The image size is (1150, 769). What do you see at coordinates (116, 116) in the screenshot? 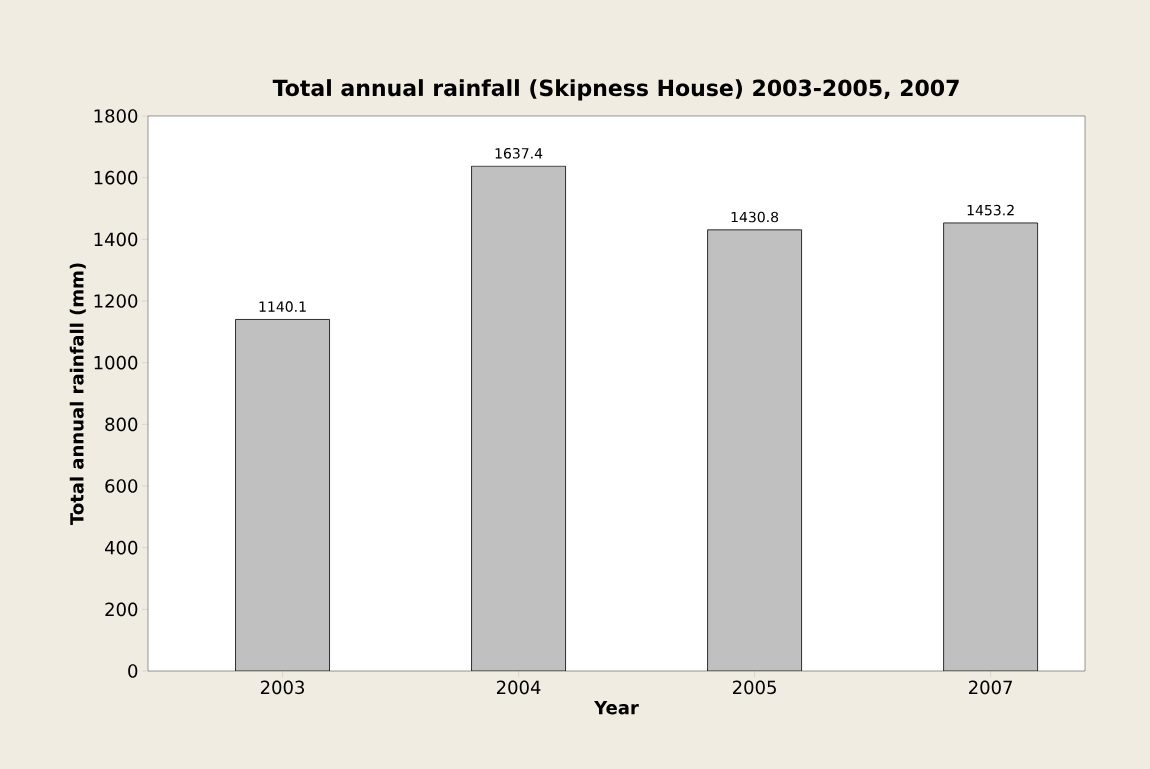
I see `y-tick-label: 1800` at bounding box center [116, 116].